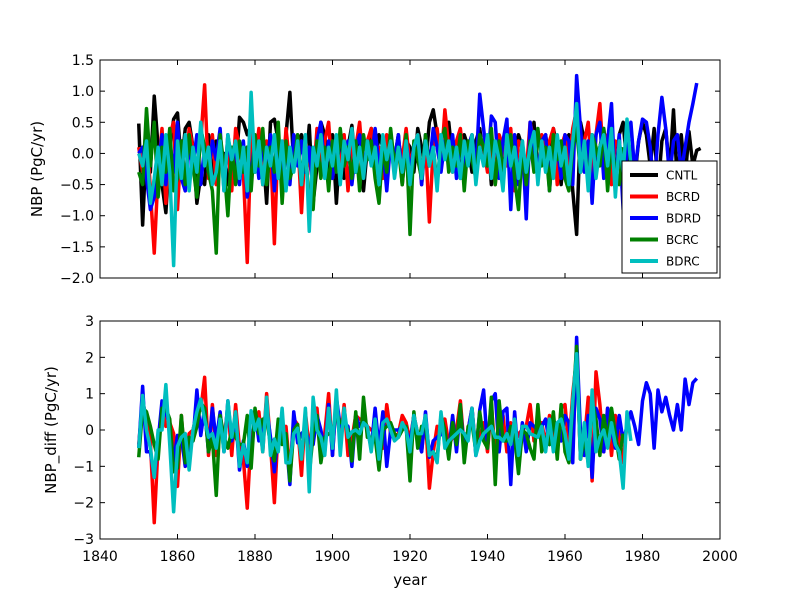 The image size is (800, 600). What do you see at coordinates (77, 248) in the screenshot?
I see `y-tick-label: −1.5` at bounding box center [77, 248].